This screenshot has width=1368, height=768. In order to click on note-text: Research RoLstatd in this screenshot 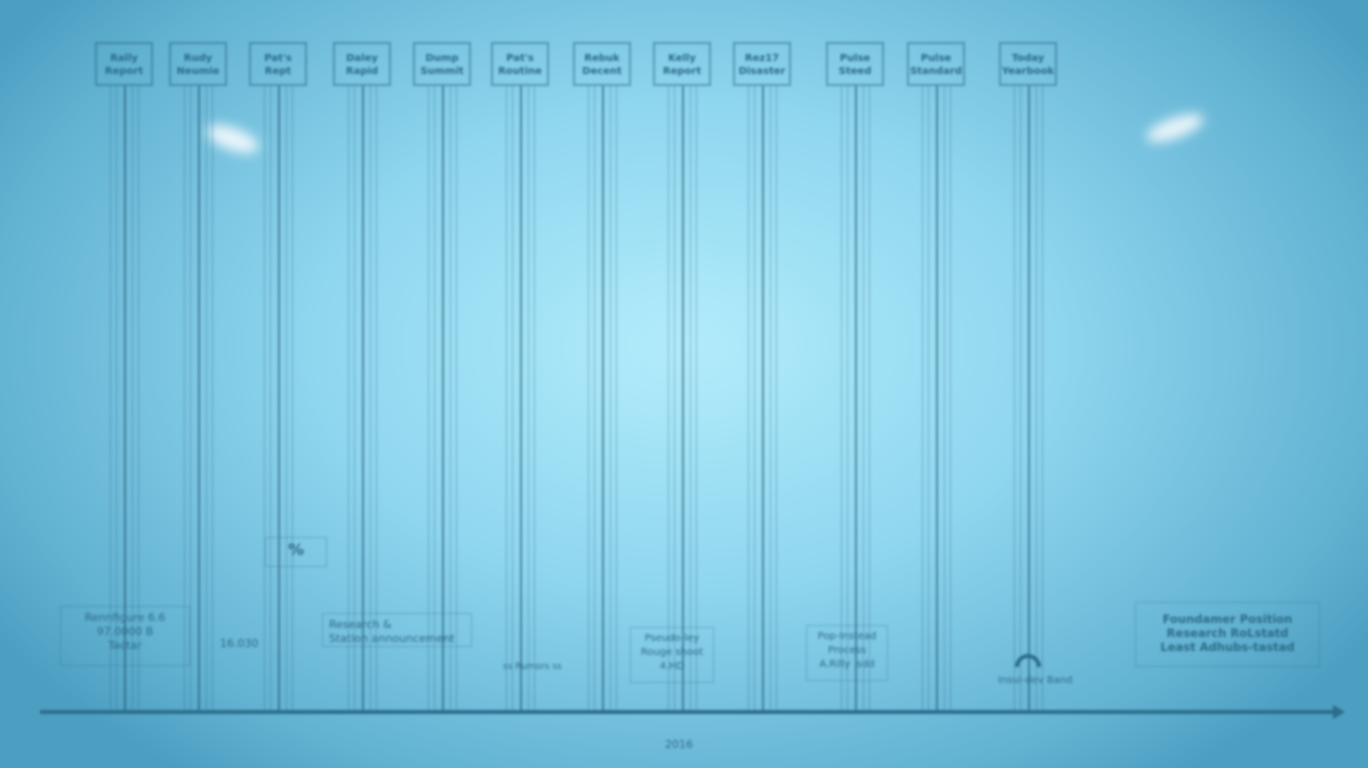, I will do `click(1227, 633)`.